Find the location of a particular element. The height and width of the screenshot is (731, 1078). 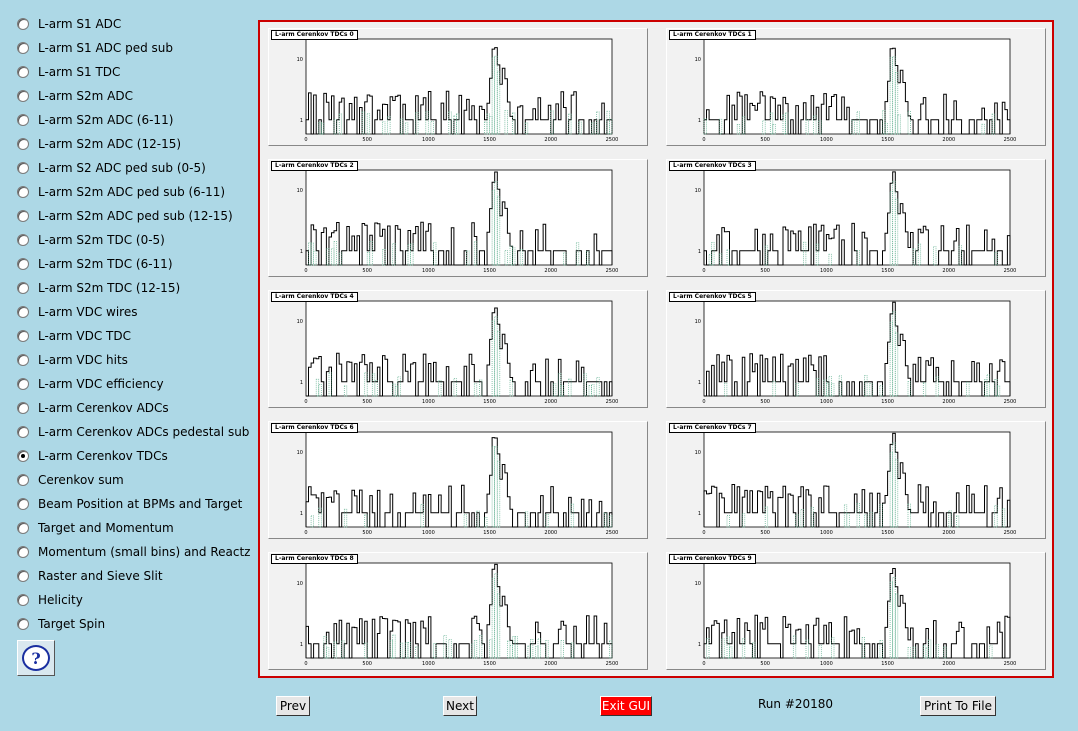

radio-option: L-arm S2m ADC is located at coordinates (134, 96).